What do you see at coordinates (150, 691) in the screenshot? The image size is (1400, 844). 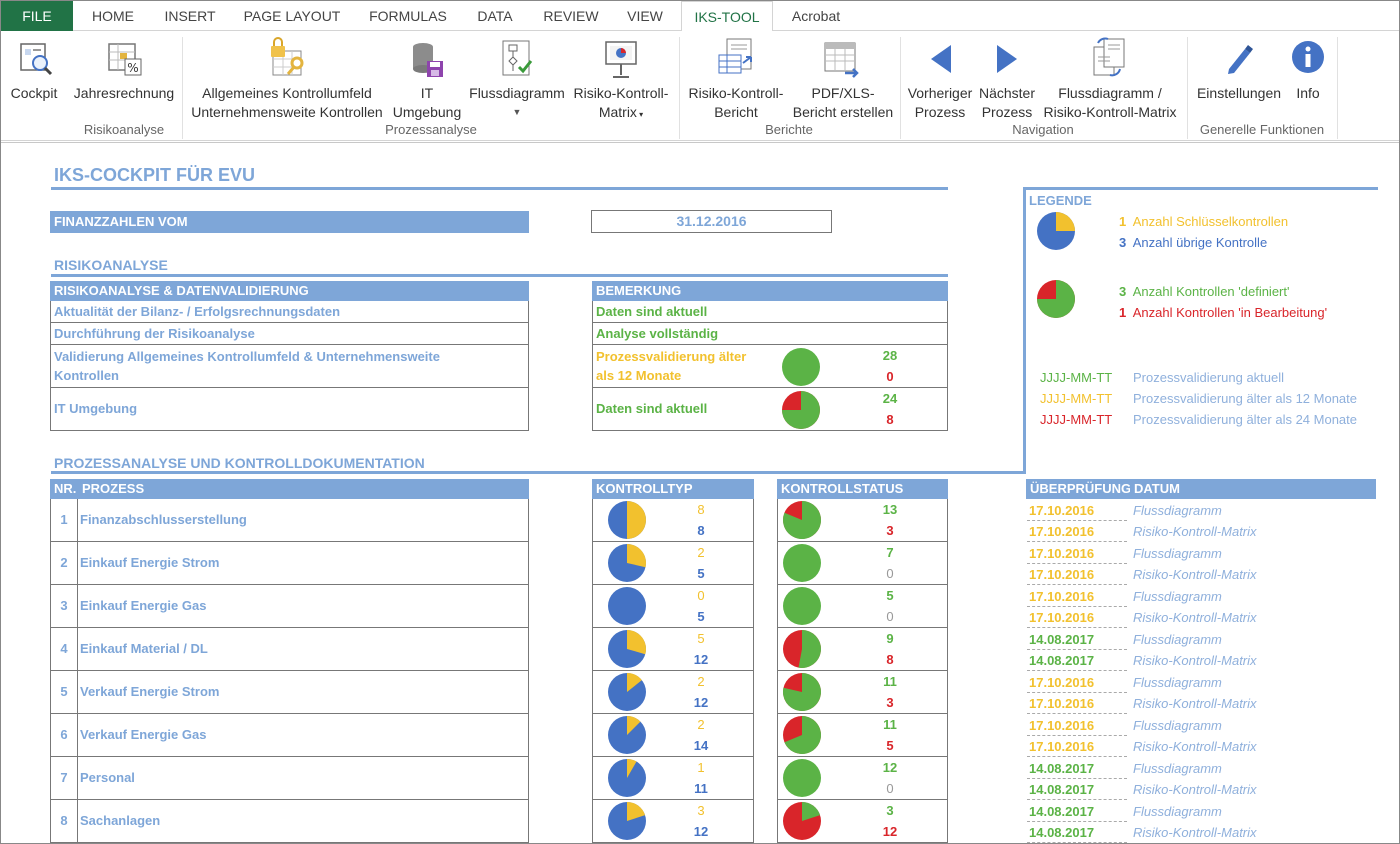 I see `process-name: Verkauf Energie Strom` at bounding box center [150, 691].